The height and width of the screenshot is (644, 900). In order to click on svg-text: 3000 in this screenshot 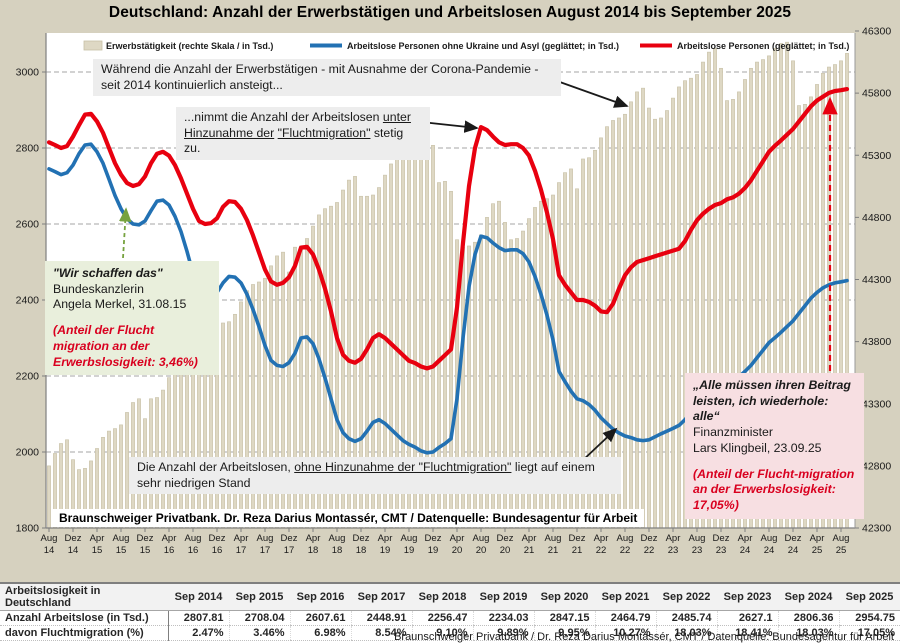, I will do `click(28, 73)`.